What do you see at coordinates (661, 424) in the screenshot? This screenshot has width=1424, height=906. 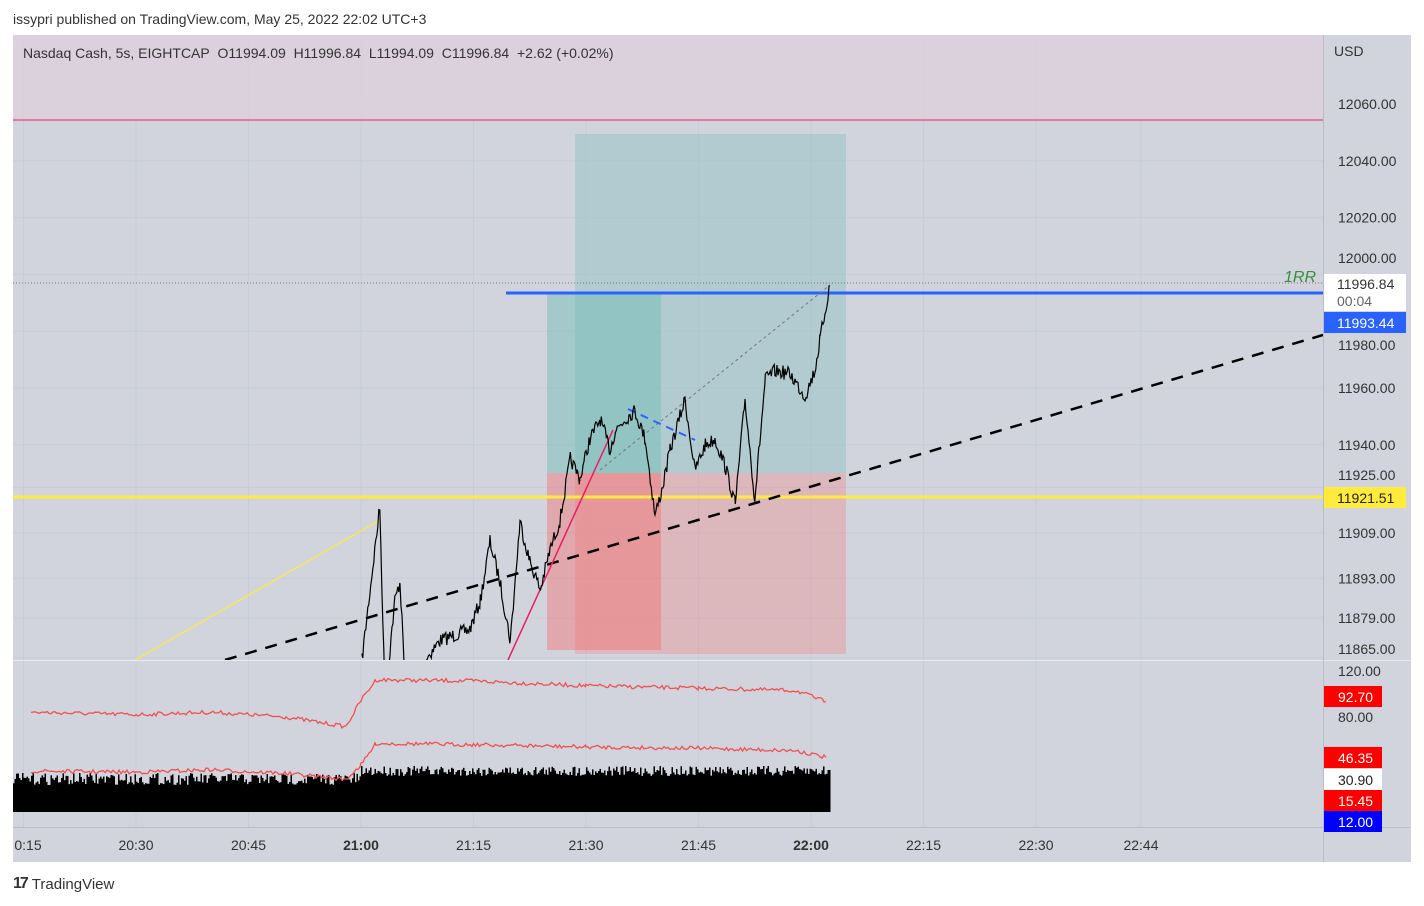 I see `blue-dashed-line` at bounding box center [661, 424].